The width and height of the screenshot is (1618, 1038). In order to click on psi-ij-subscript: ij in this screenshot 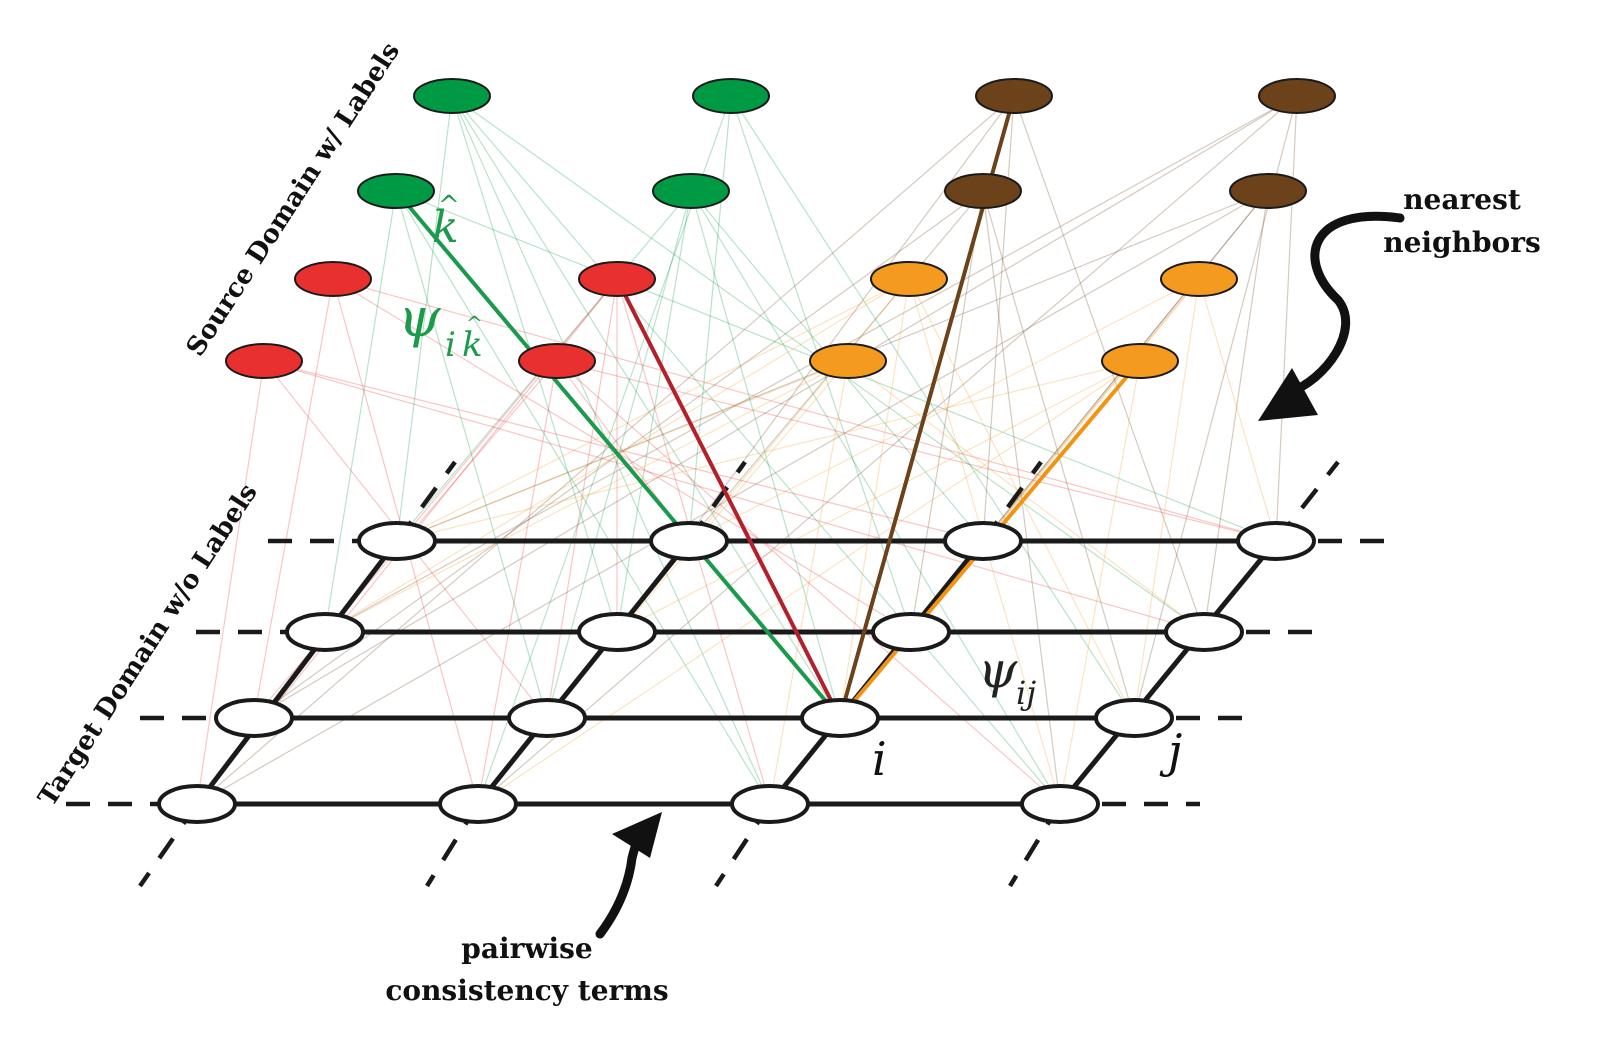, I will do `click(1026, 693)`.